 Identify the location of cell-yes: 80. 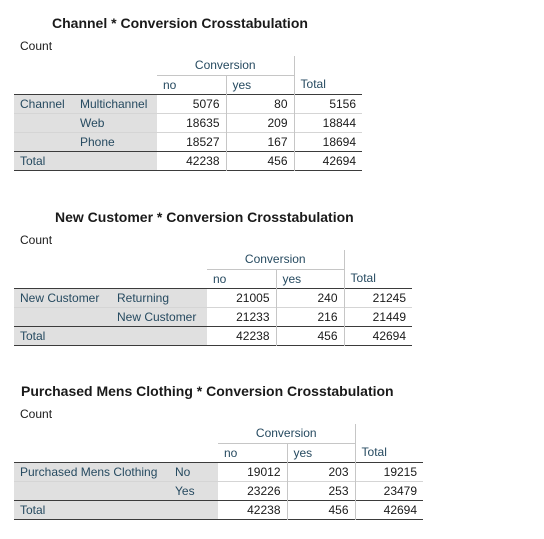
(260, 103).